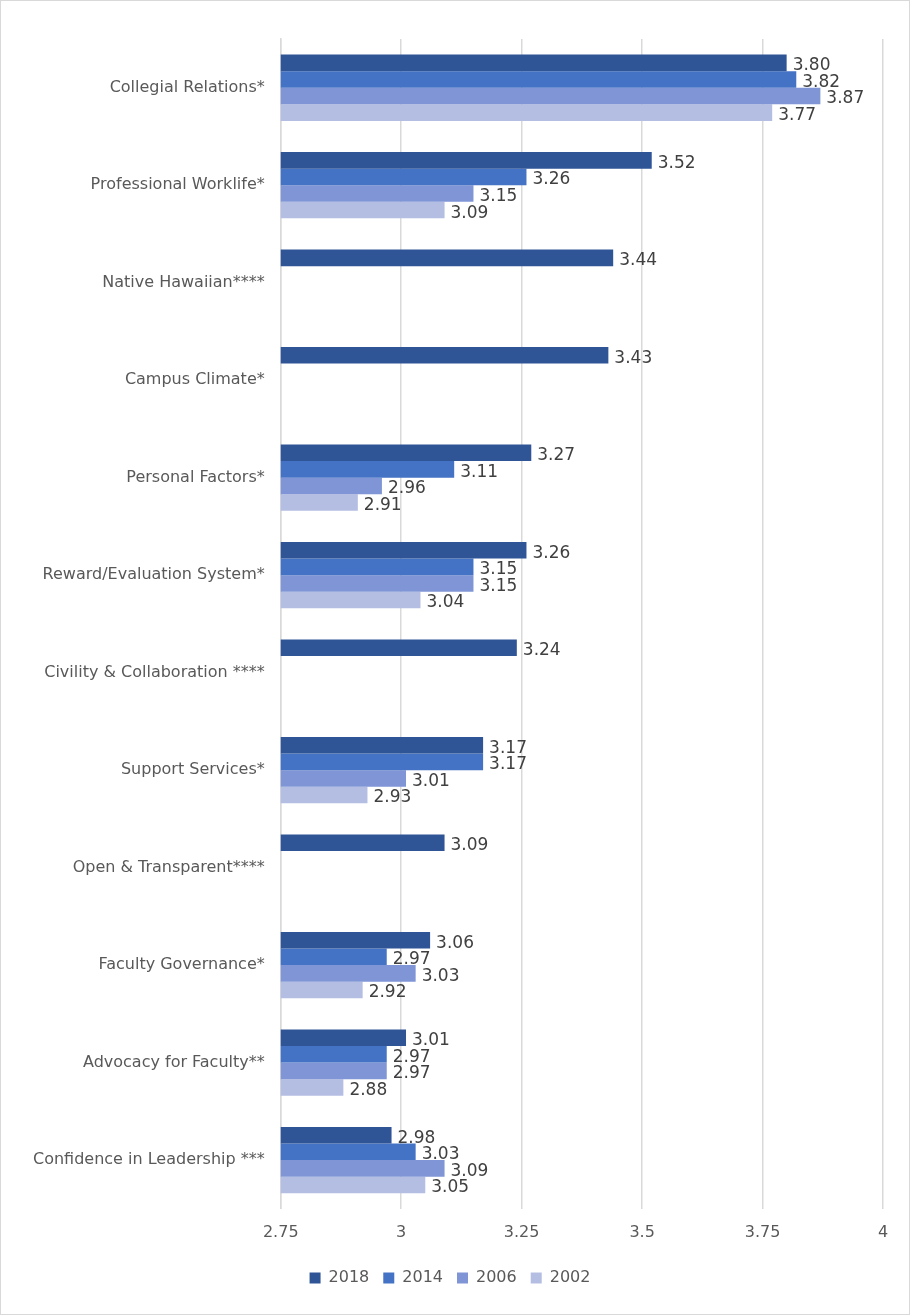 This screenshot has height=1315, width=910. What do you see at coordinates (479, 470) in the screenshot?
I see `data-label: 3.11` at bounding box center [479, 470].